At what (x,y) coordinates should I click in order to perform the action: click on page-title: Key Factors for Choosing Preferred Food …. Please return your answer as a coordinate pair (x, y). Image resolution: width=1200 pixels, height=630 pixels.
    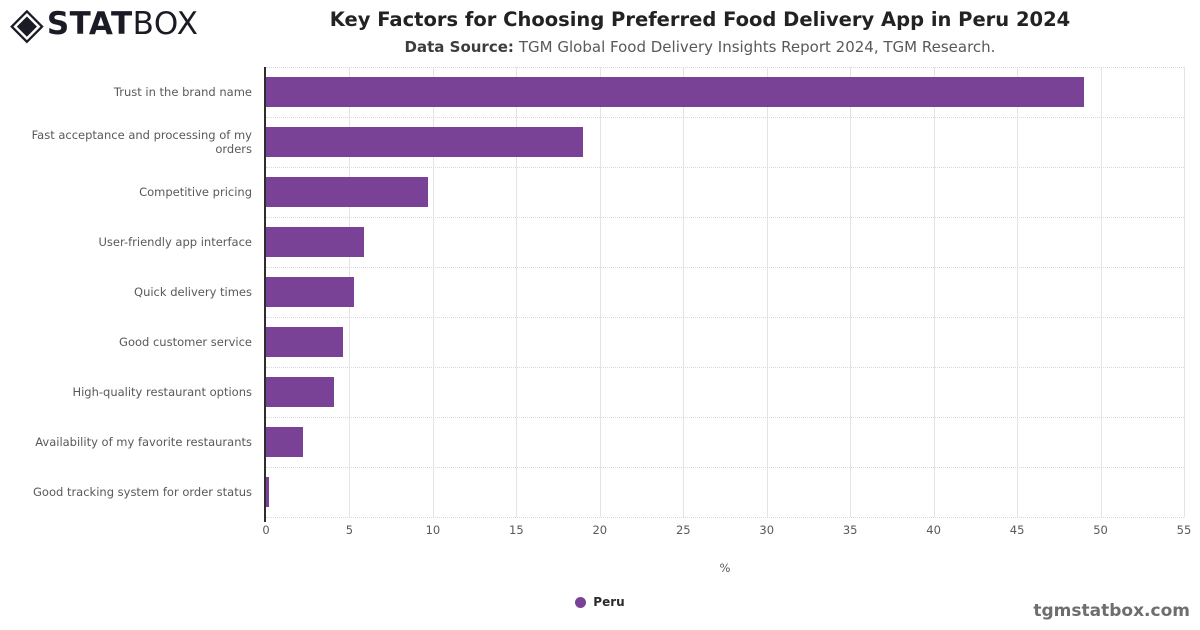
    Looking at the image, I should click on (700, 19).